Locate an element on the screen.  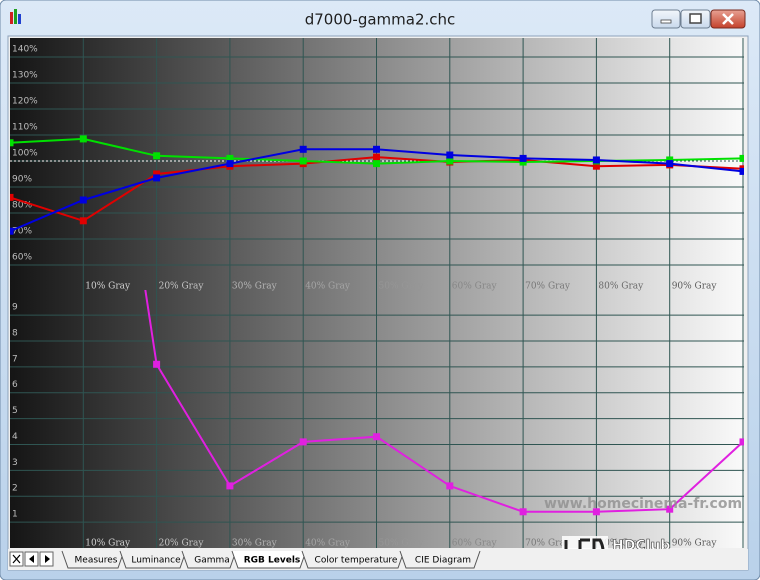
y-tick-label: 100% is located at coordinates (25, 154).